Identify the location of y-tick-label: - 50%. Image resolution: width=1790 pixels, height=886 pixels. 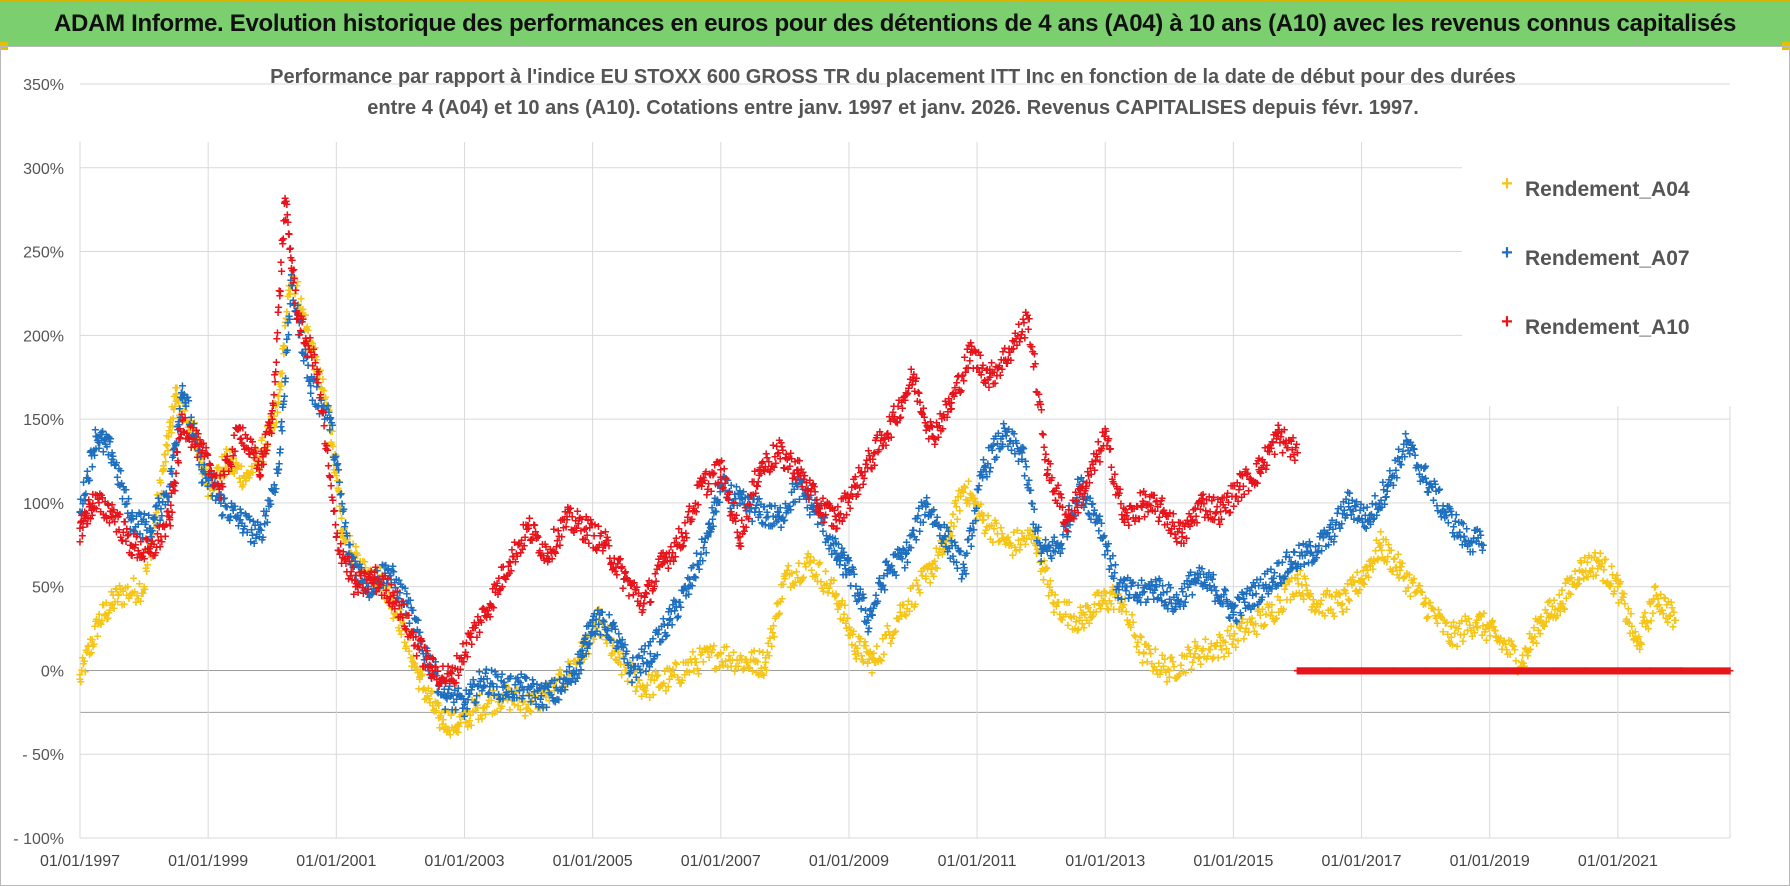
(43, 755).